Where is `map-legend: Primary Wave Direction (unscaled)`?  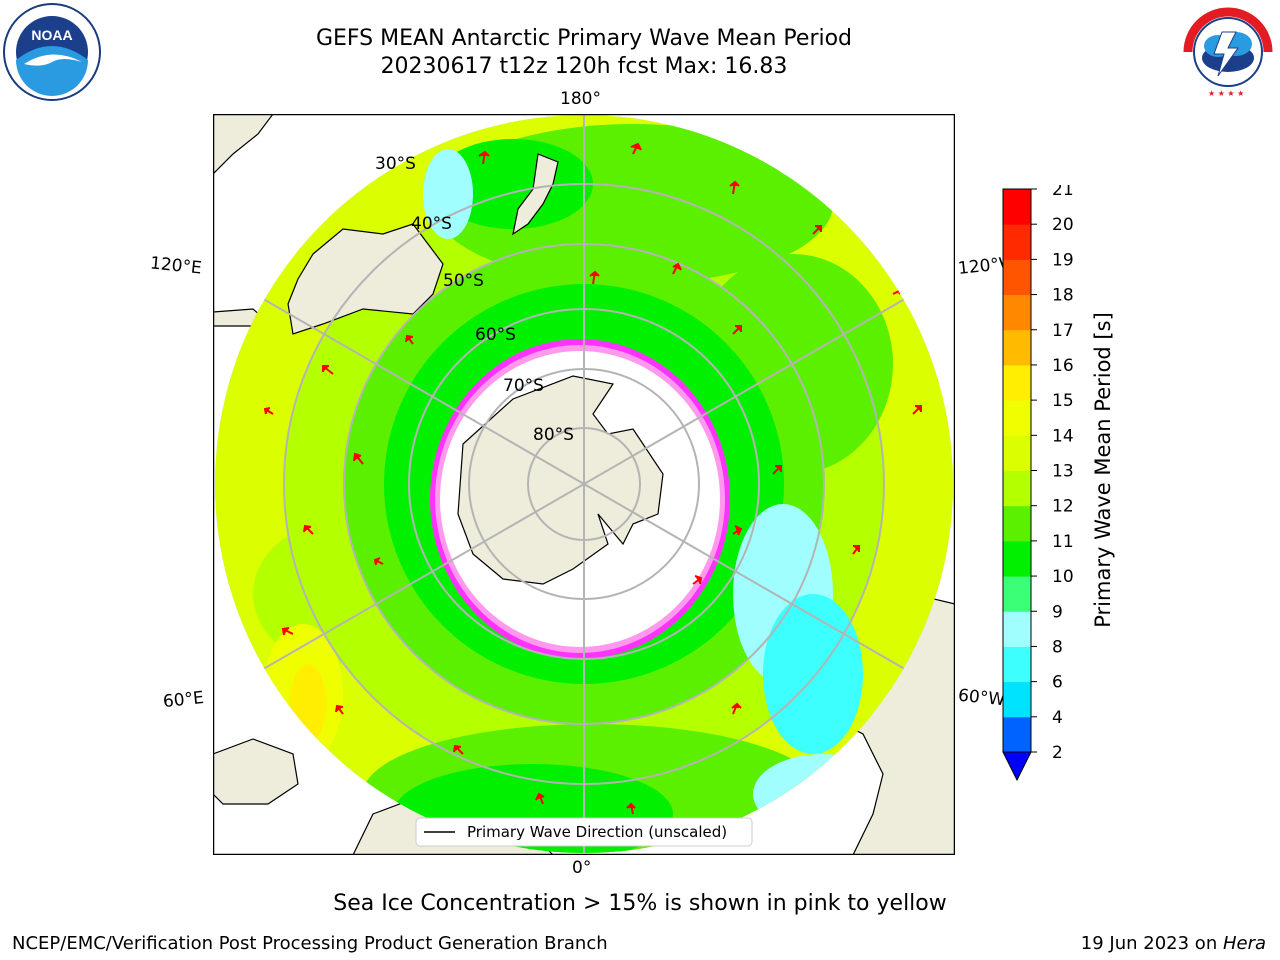 map-legend: Primary Wave Direction (unscaled) is located at coordinates (584, 832).